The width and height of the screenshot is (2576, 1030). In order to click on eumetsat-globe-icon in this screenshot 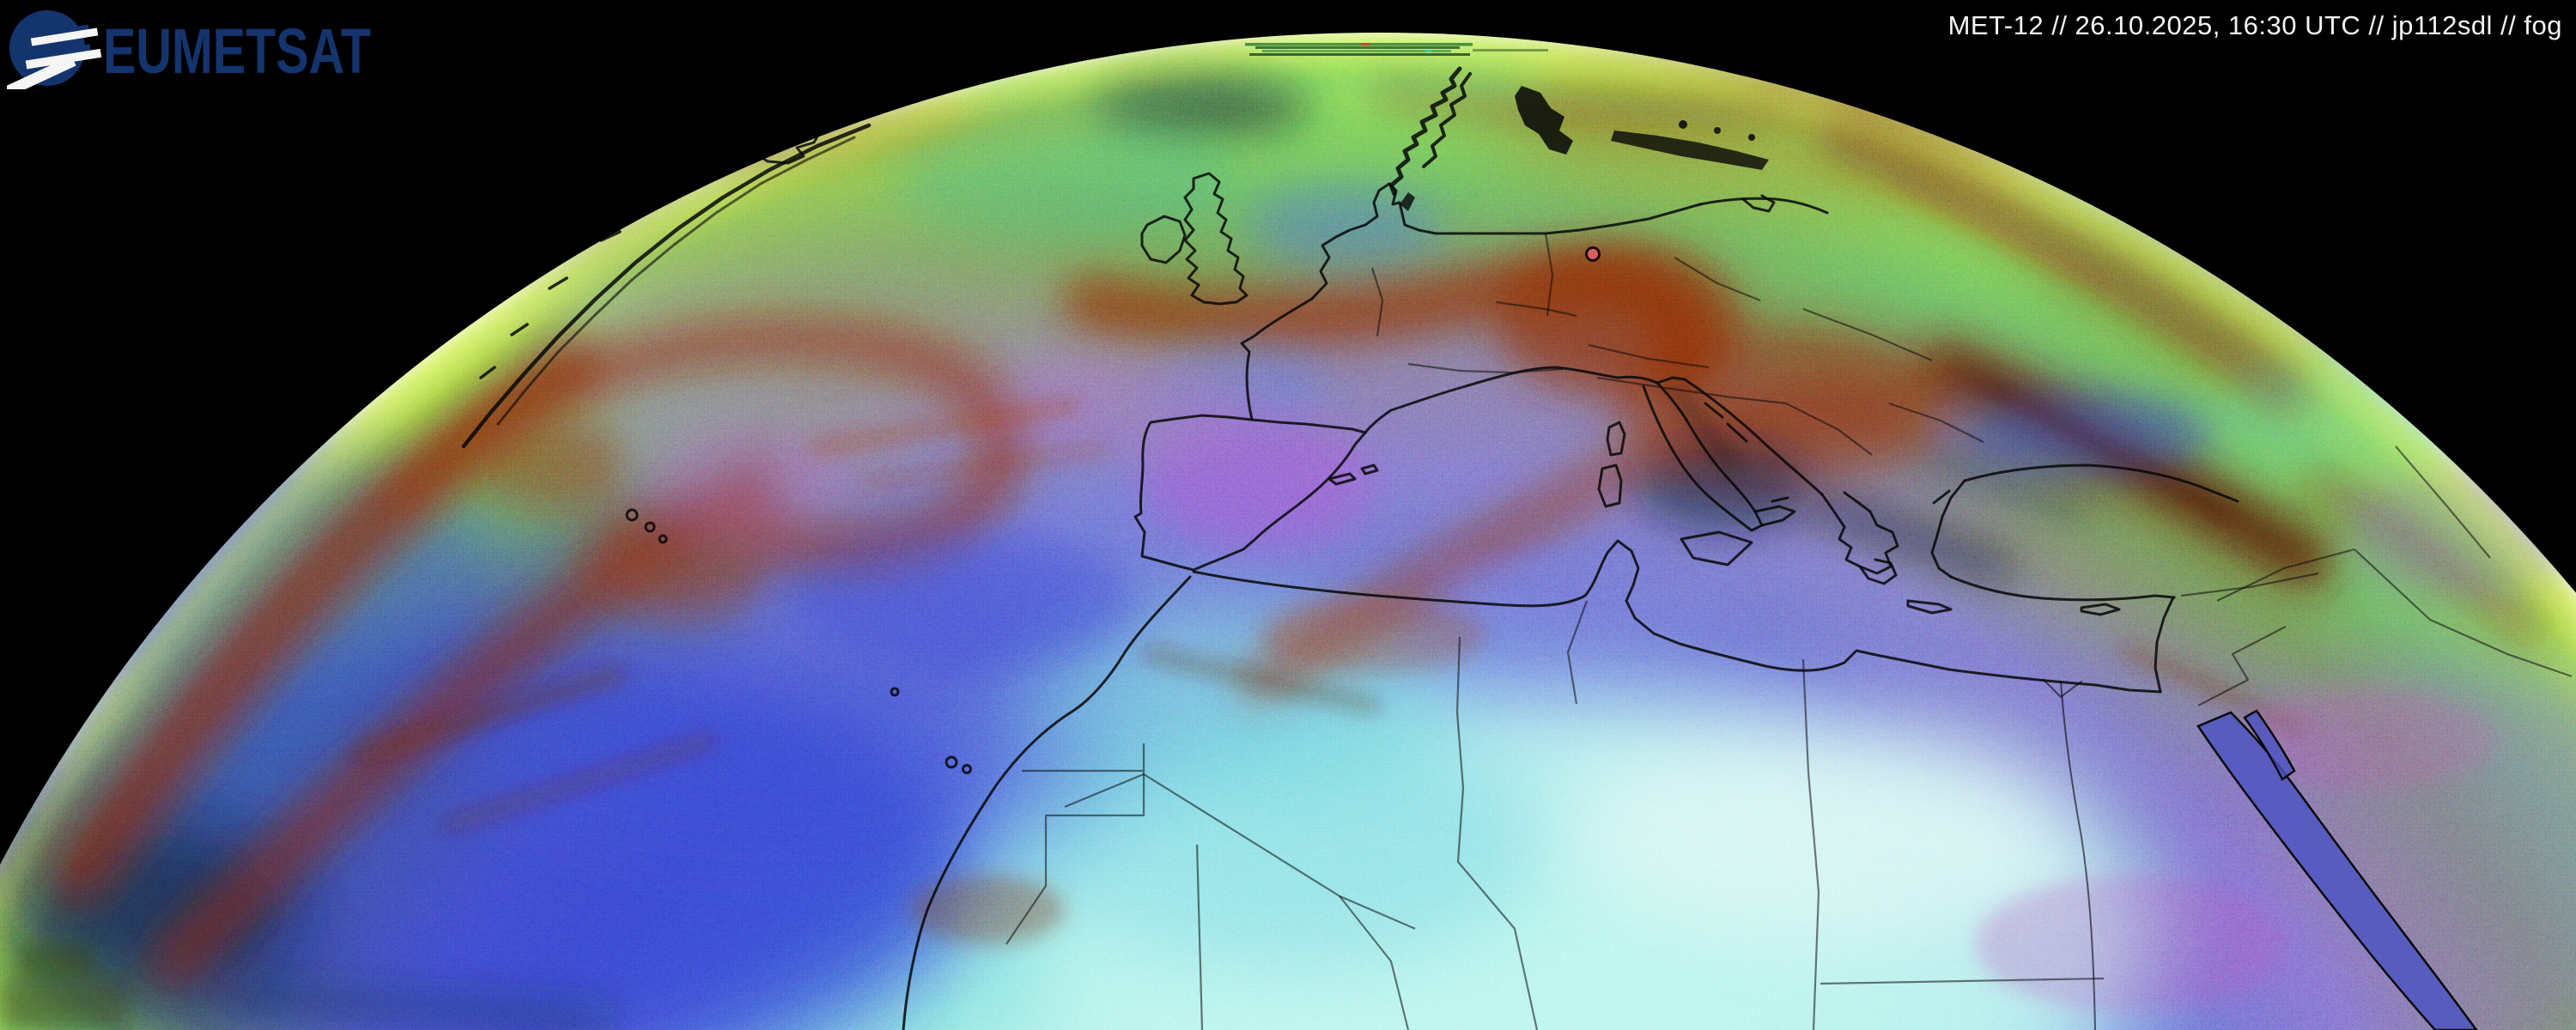, I will do `click(51, 55)`.